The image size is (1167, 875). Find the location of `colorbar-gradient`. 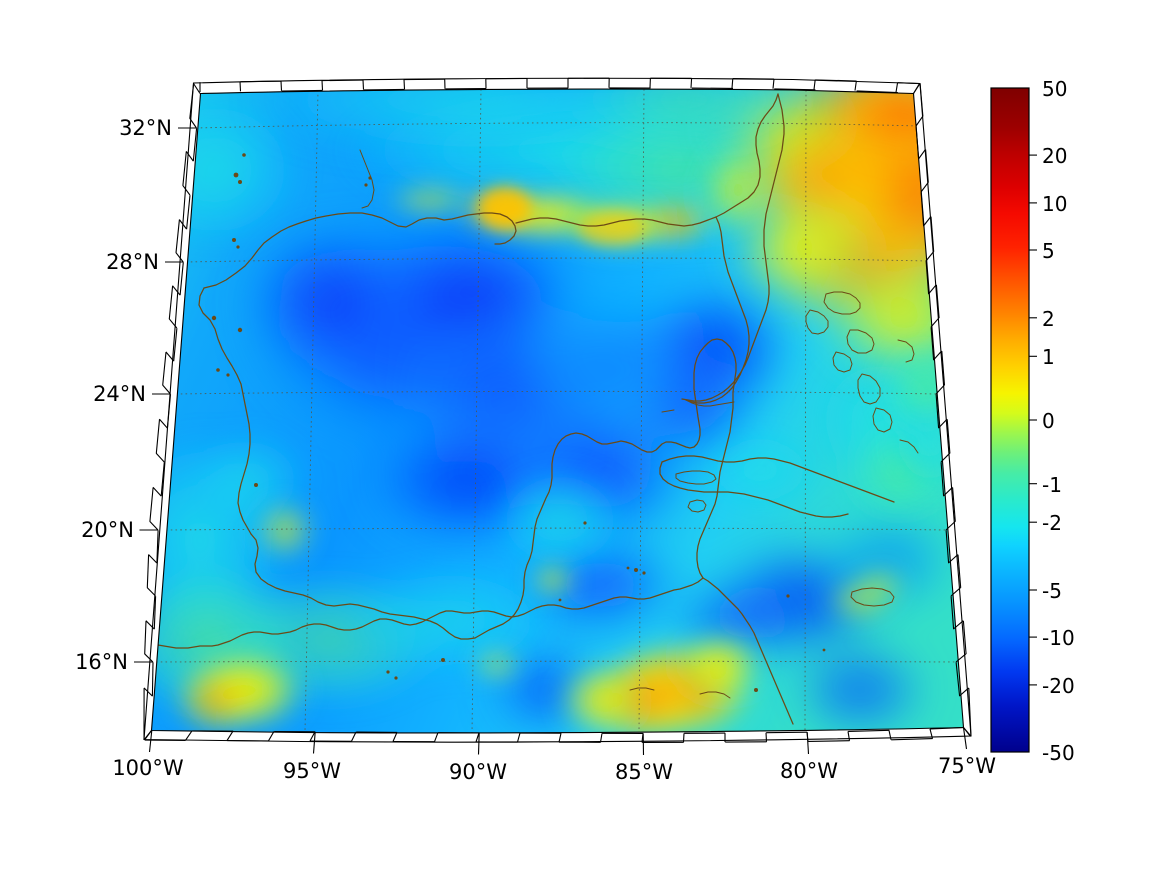

colorbar-gradient is located at coordinates (1010, 420).